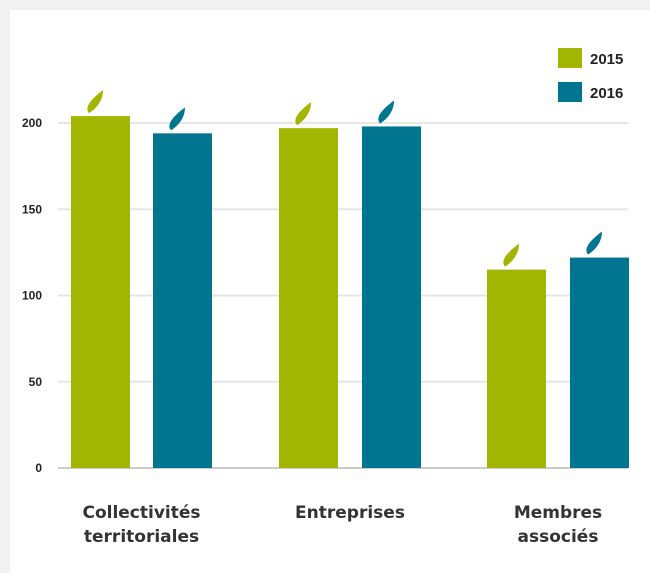  I want to click on y-tick-label: 200, so click(32, 123).